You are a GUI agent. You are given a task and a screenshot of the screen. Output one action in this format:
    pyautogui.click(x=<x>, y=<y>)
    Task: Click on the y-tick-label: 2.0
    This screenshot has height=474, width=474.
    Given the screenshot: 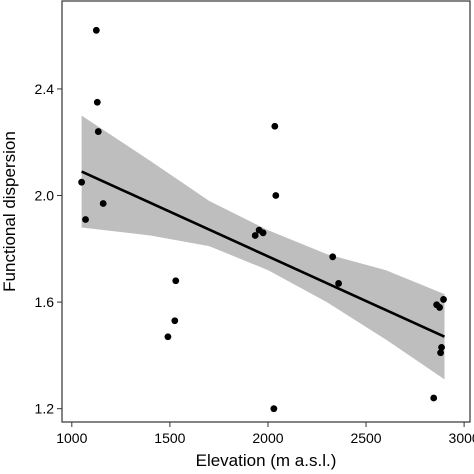 What is the action you would take?
    pyautogui.click(x=45, y=196)
    